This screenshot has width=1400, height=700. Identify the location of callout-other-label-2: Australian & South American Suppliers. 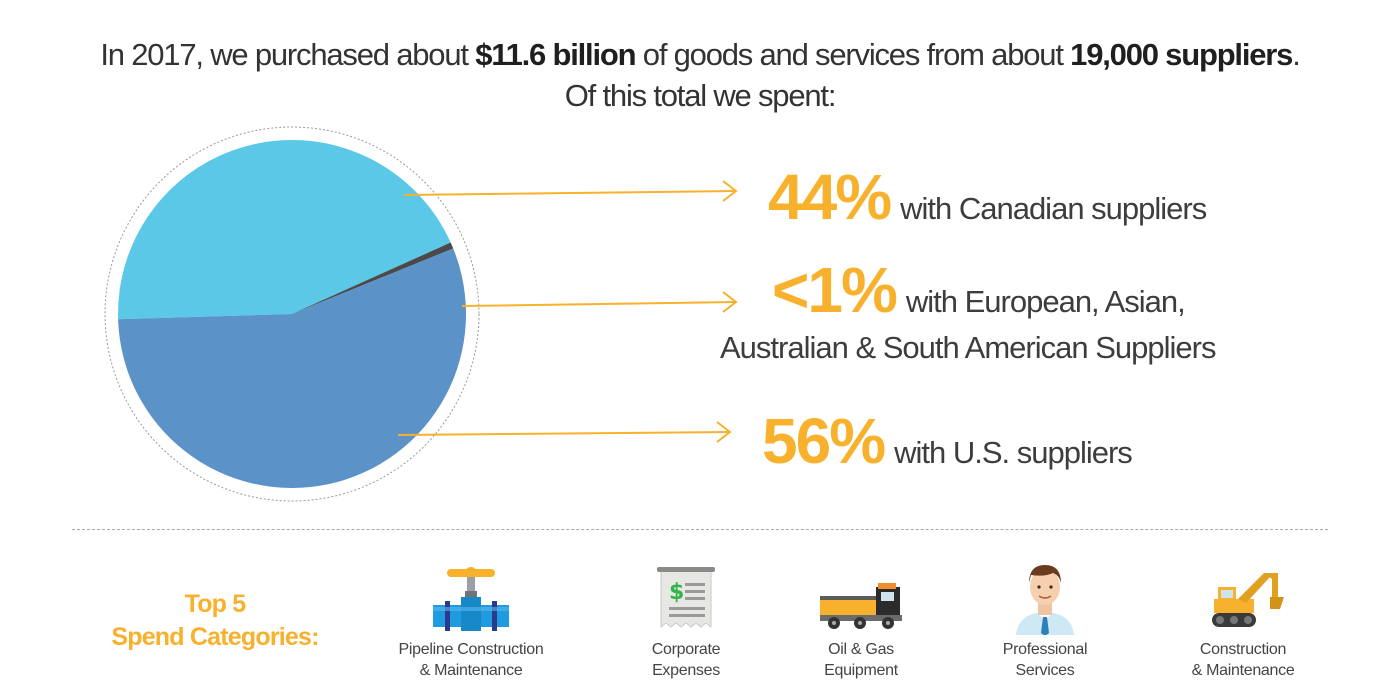
(968, 347).